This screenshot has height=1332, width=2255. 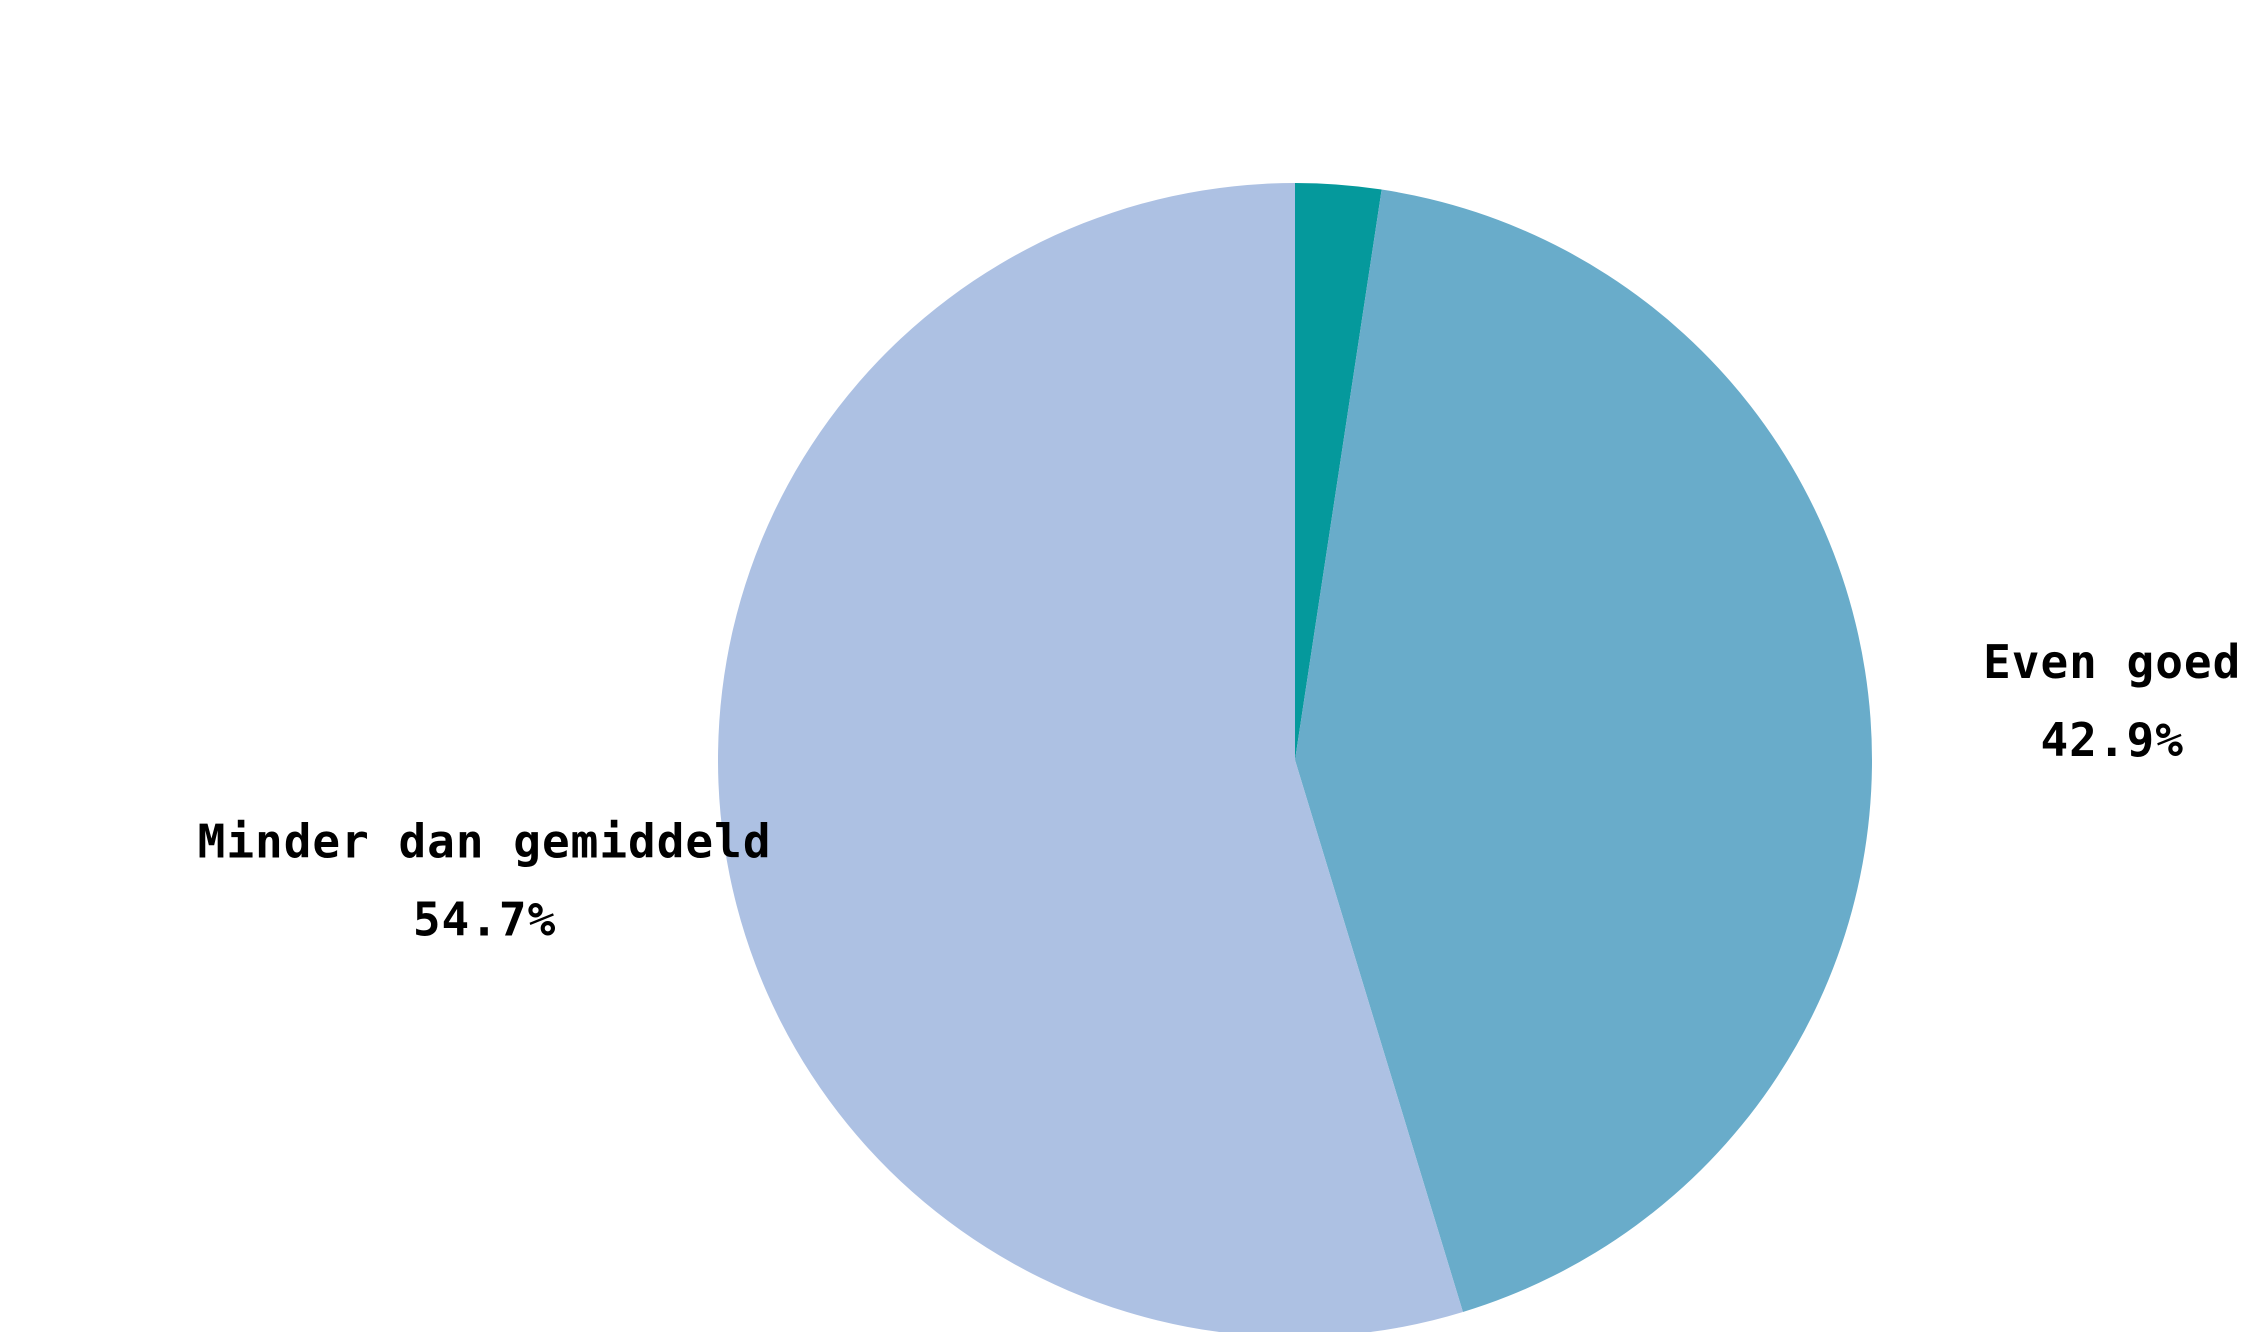 What do you see at coordinates (1338, 471) in the screenshot?
I see `pie-slice-beter-dan-gemiddeld` at bounding box center [1338, 471].